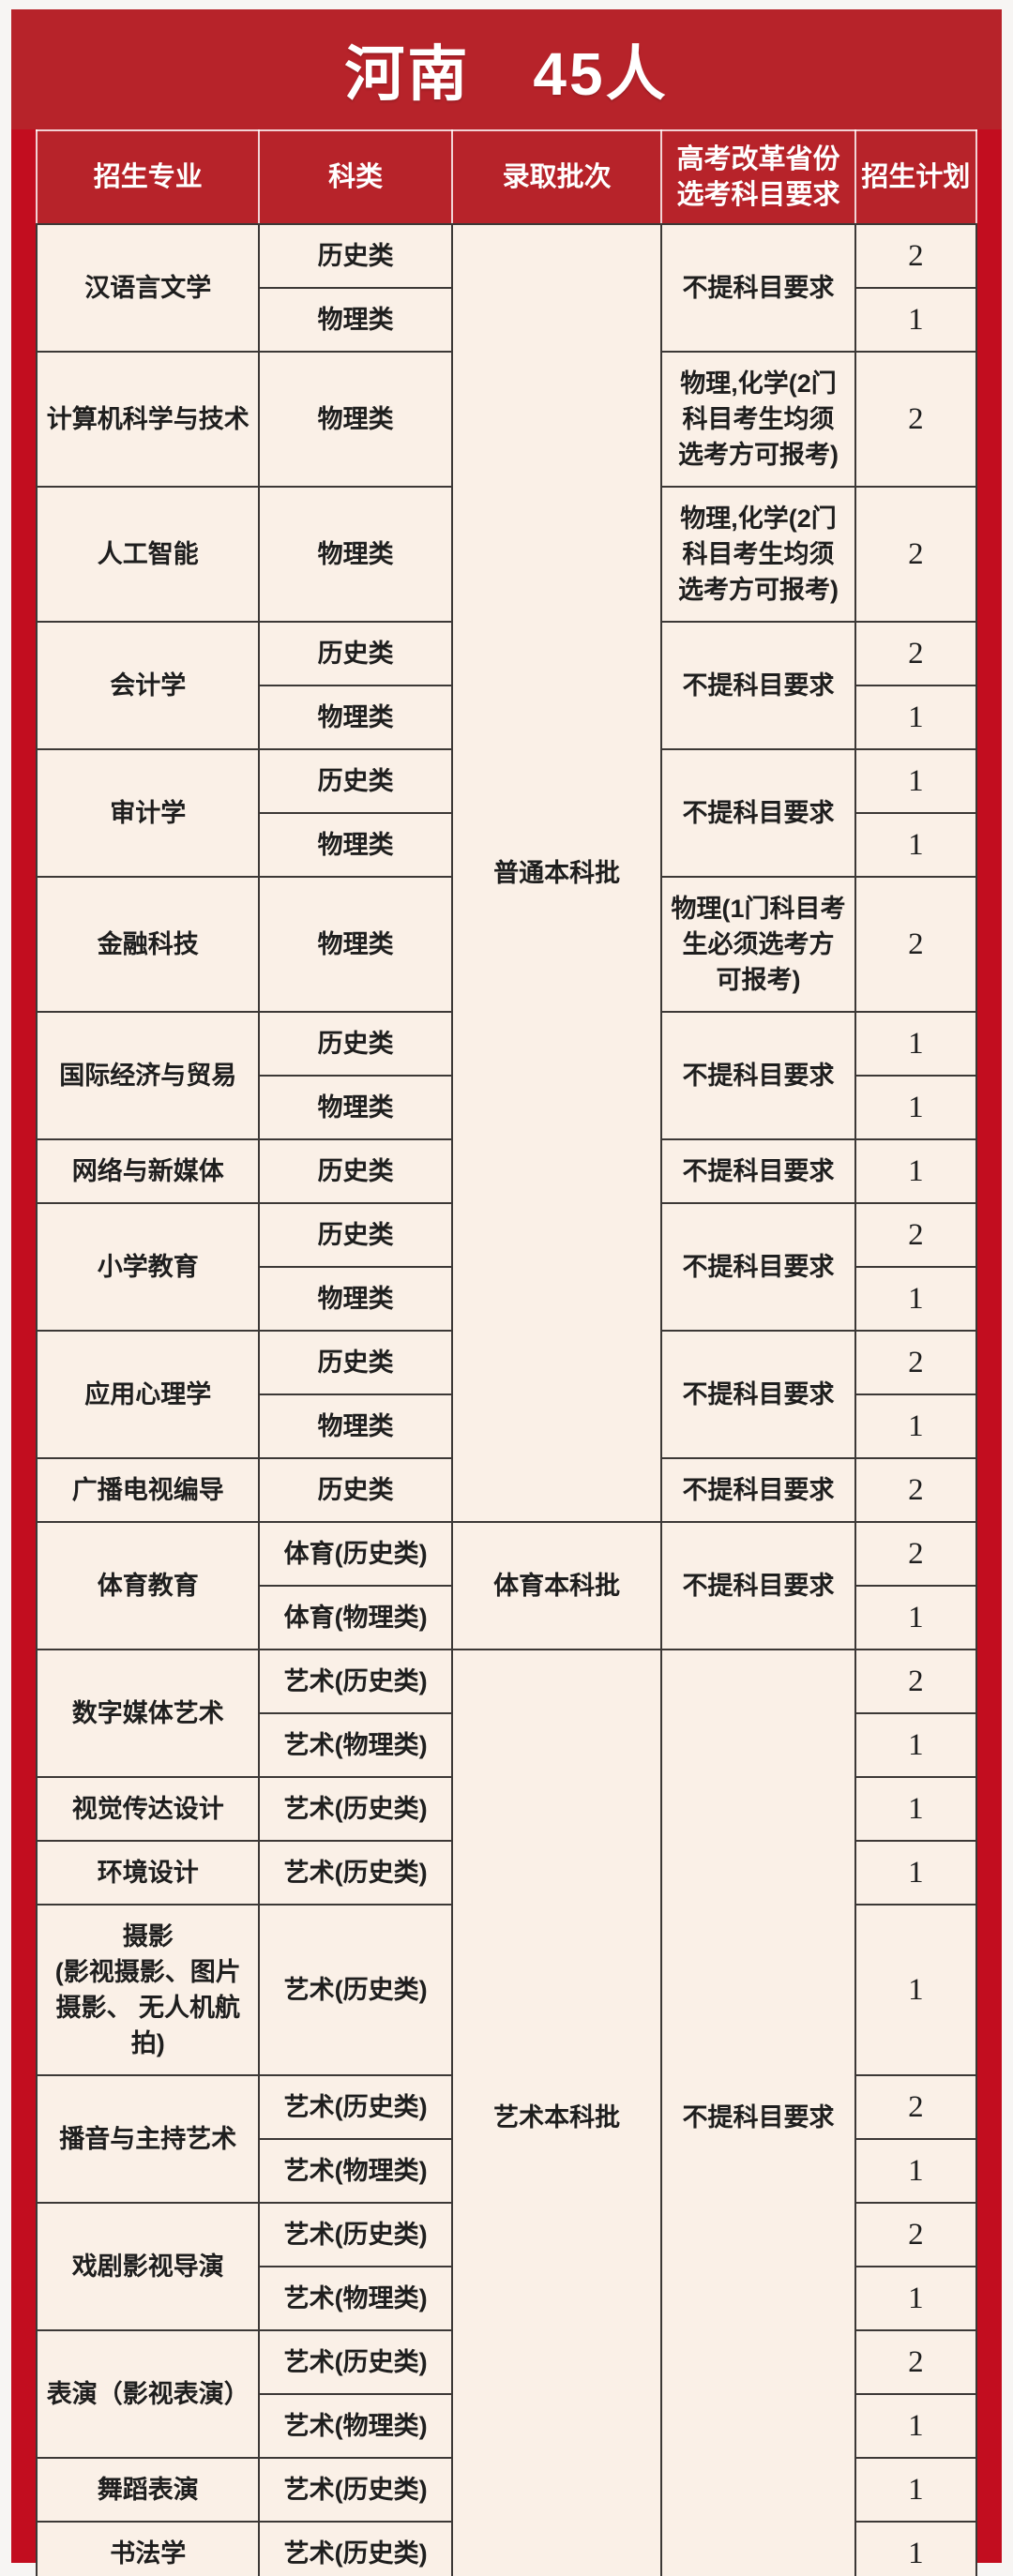 The height and width of the screenshot is (2576, 1013). What do you see at coordinates (148, 2266) in the screenshot?
I see `major-cell: 戏剧影视导演` at bounding box center [148, 2266].